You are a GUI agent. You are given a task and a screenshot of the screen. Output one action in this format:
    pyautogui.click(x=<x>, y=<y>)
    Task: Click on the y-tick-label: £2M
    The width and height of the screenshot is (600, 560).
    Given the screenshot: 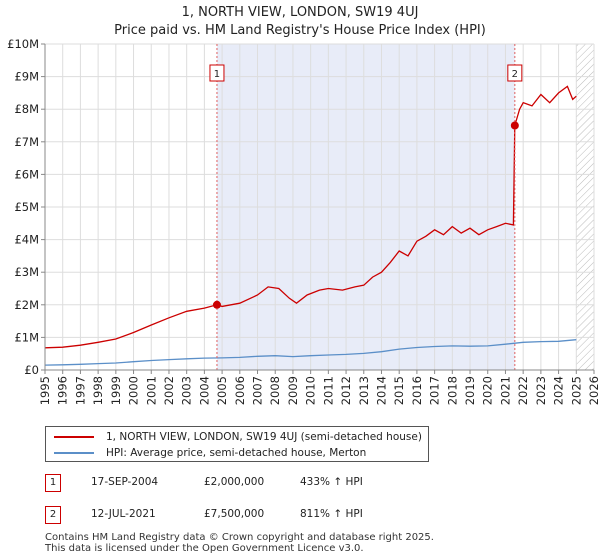 What is the action you would take?
    pyautogui.click(x=26, y=305)
    